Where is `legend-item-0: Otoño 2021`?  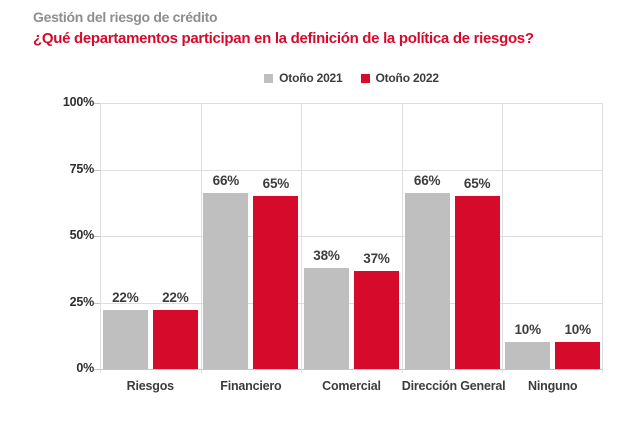 legend-item-0: Otoño 2021 is located at coordinates (303, 78).